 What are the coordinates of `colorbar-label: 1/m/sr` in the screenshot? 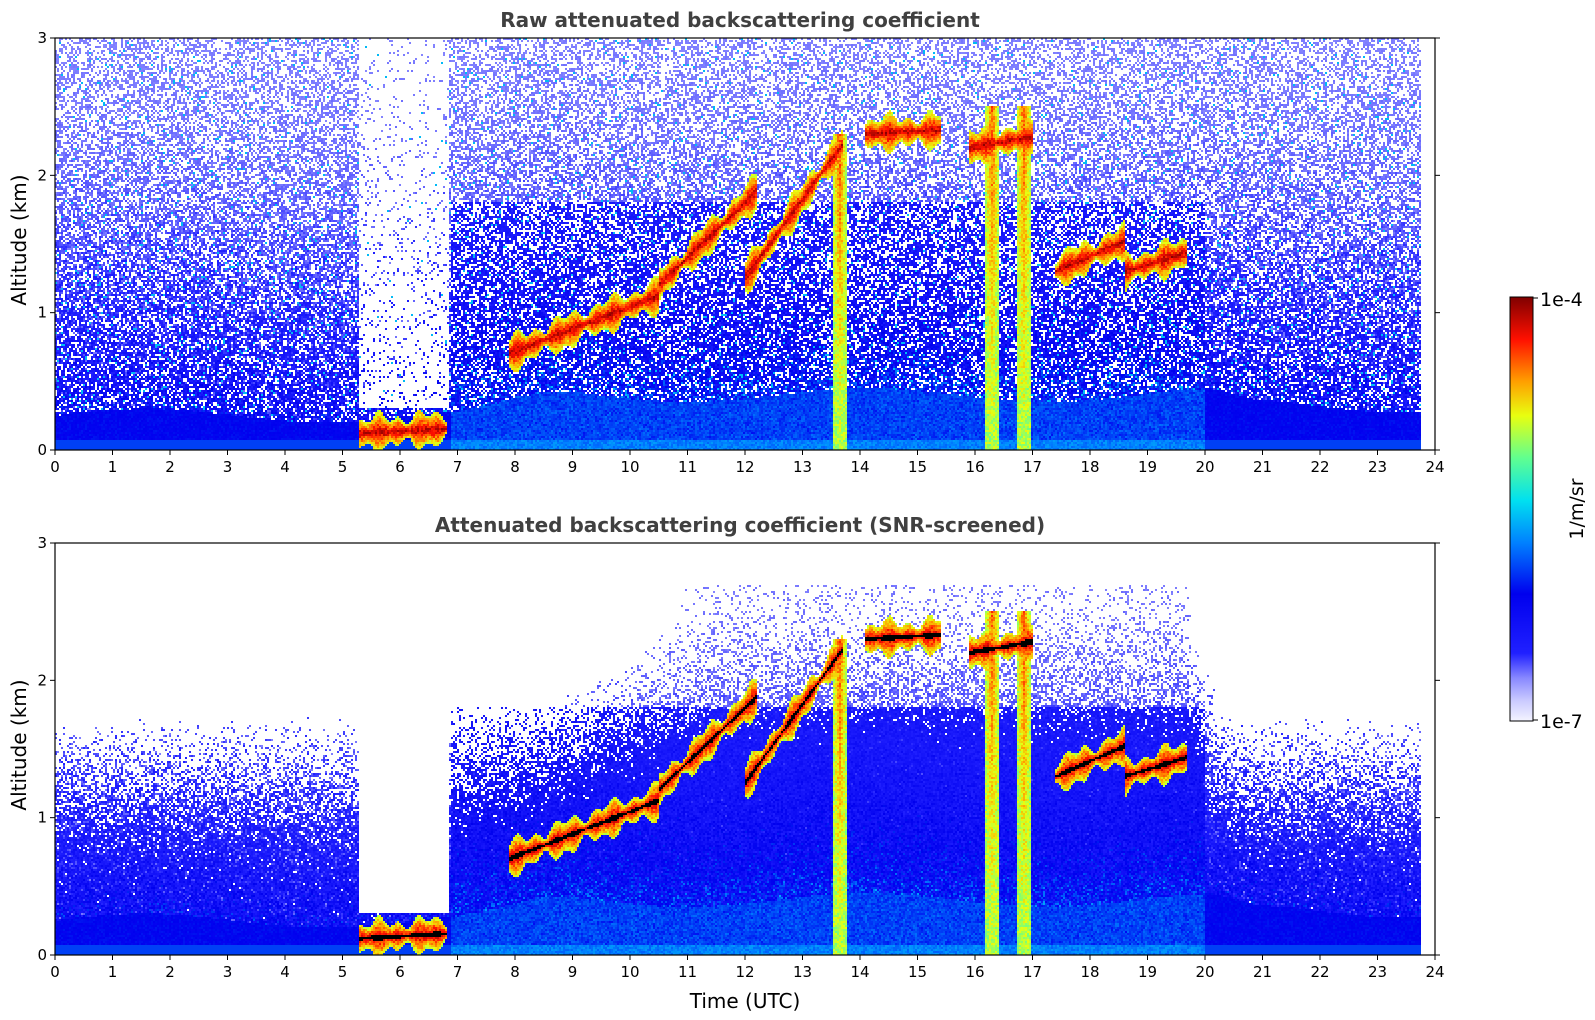 It's located at (1577, 508).